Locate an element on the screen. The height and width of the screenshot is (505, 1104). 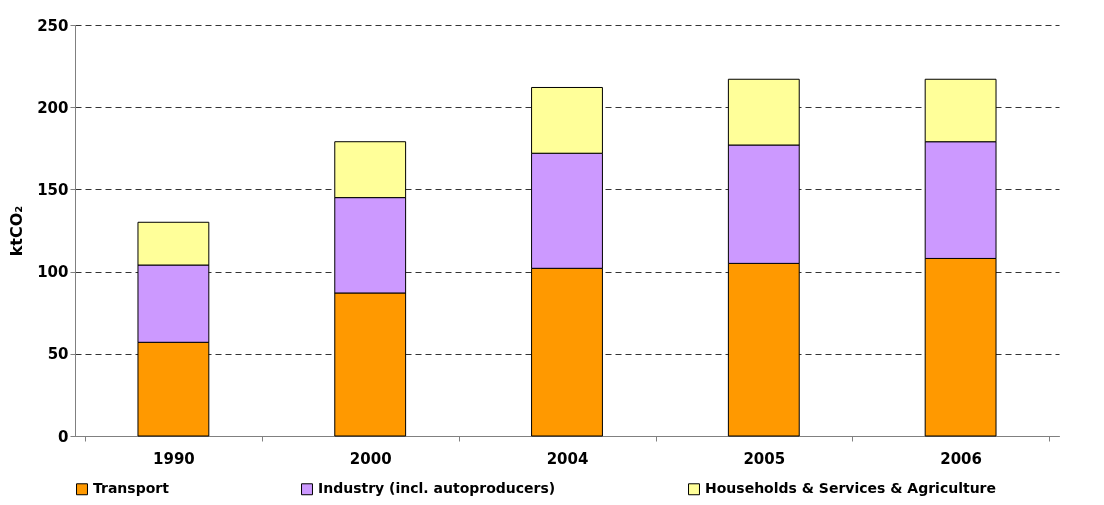
legend-label: Transport is located at coordinates (131, 488).